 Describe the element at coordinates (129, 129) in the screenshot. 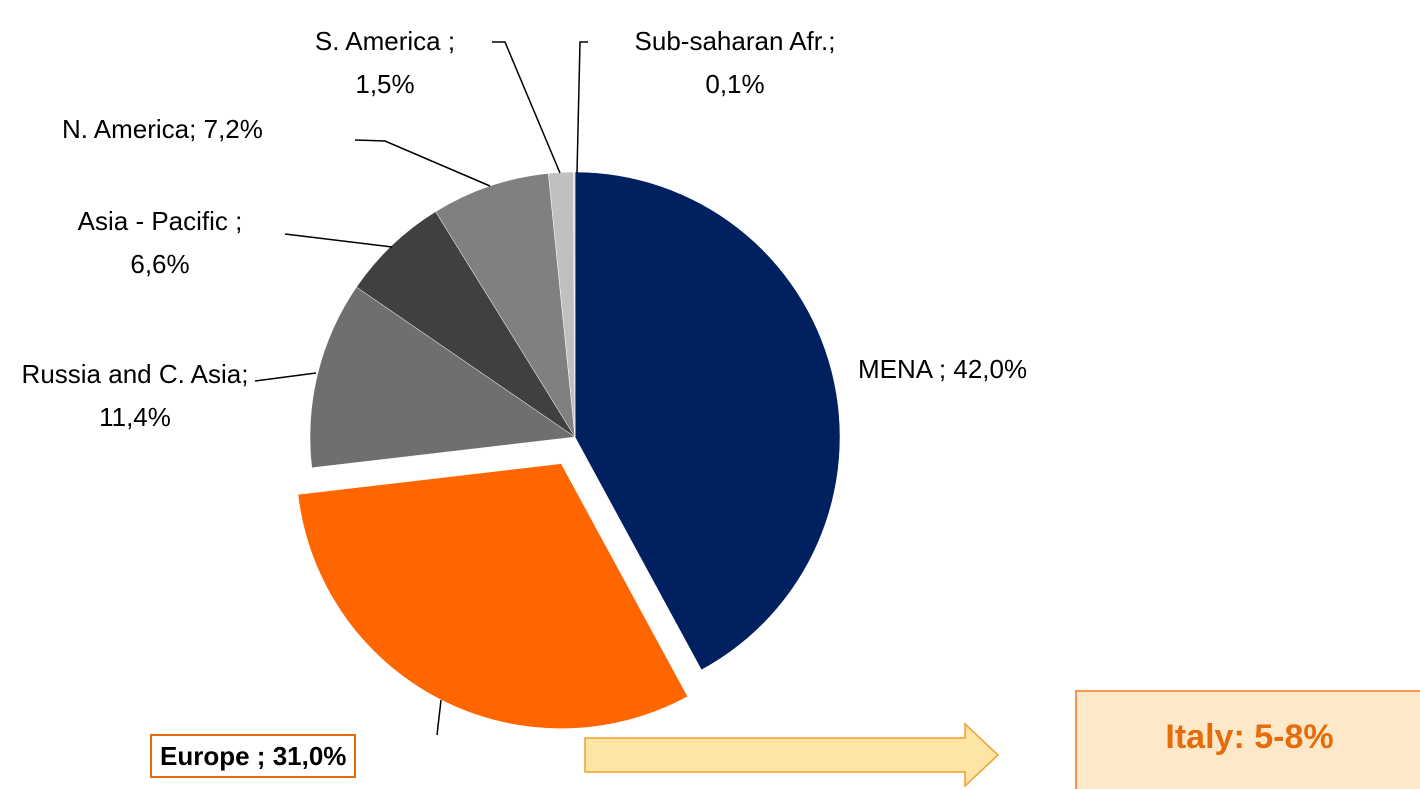

I see `category: N. America;` at that location.